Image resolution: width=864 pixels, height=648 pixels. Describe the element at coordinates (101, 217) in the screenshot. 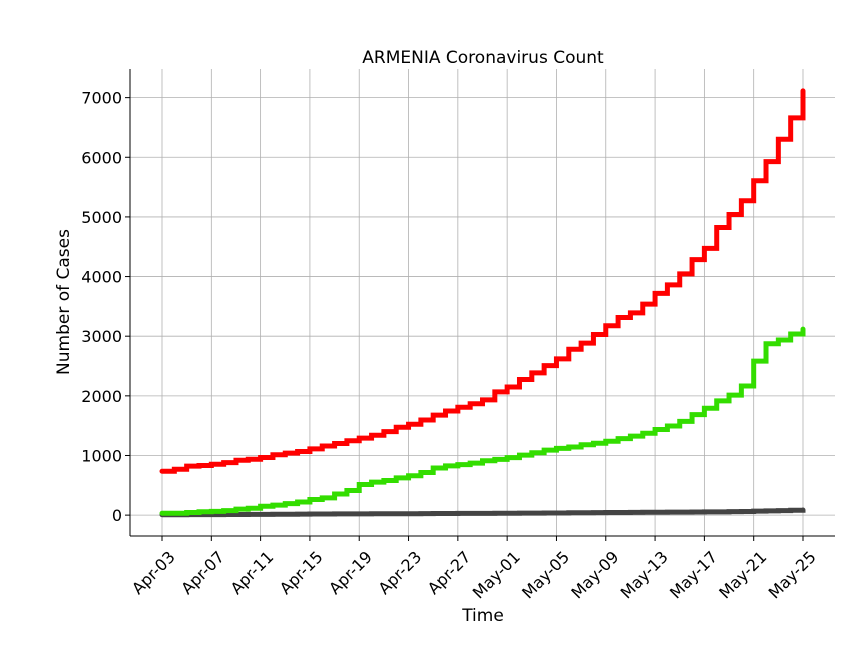

I see `y-tick-label: 5000` at that location.